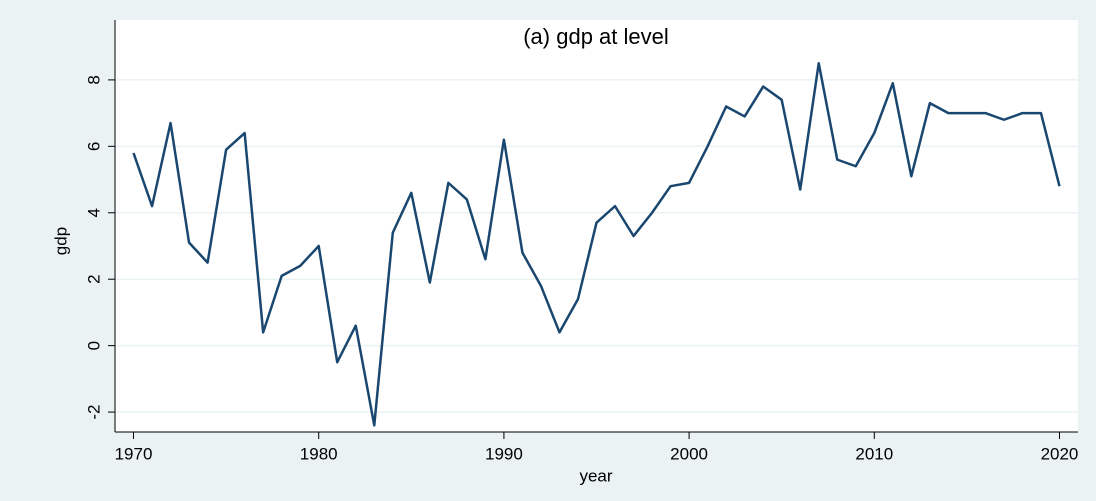 The width and height of the screenshot is (1096, 501). What do you see at coordinates (1060, 453) in the screenshot?
I see `x-tick-label: 2020` at bounding box center [1060, 453].